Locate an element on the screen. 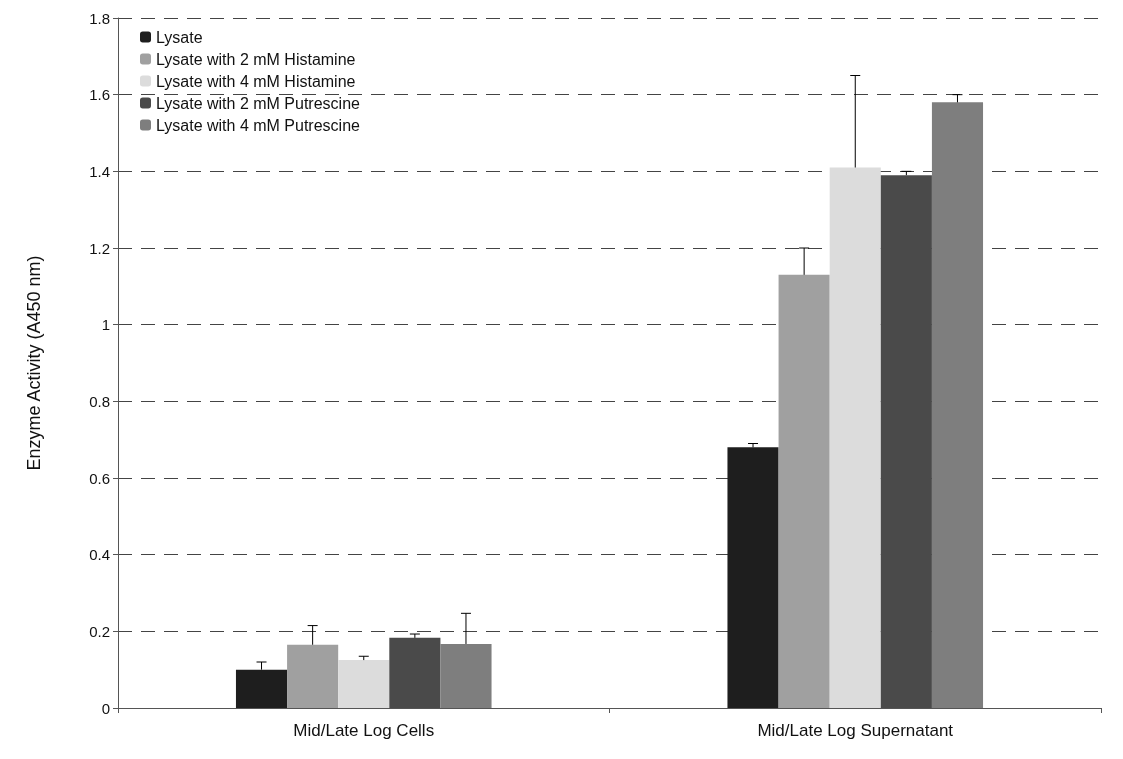 The image size is (1123, 759). y-tick-label: 1 is located at coordinates (105, 325).